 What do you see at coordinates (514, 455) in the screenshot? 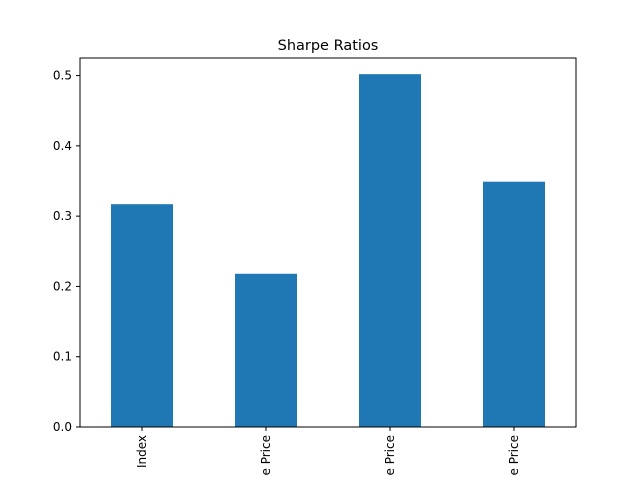
I see `x-tick-label-3: e Price` at bounding box center [514, 455].